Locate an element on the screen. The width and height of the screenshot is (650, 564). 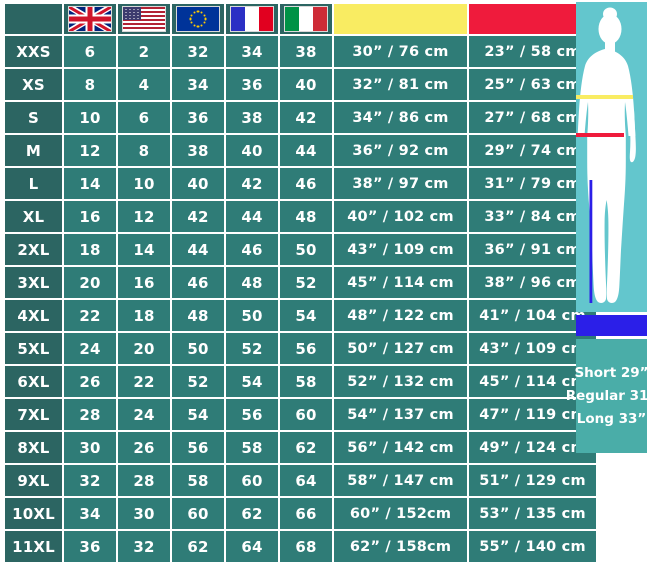
cell-fr: 56 is located at coordinates (252, 414).